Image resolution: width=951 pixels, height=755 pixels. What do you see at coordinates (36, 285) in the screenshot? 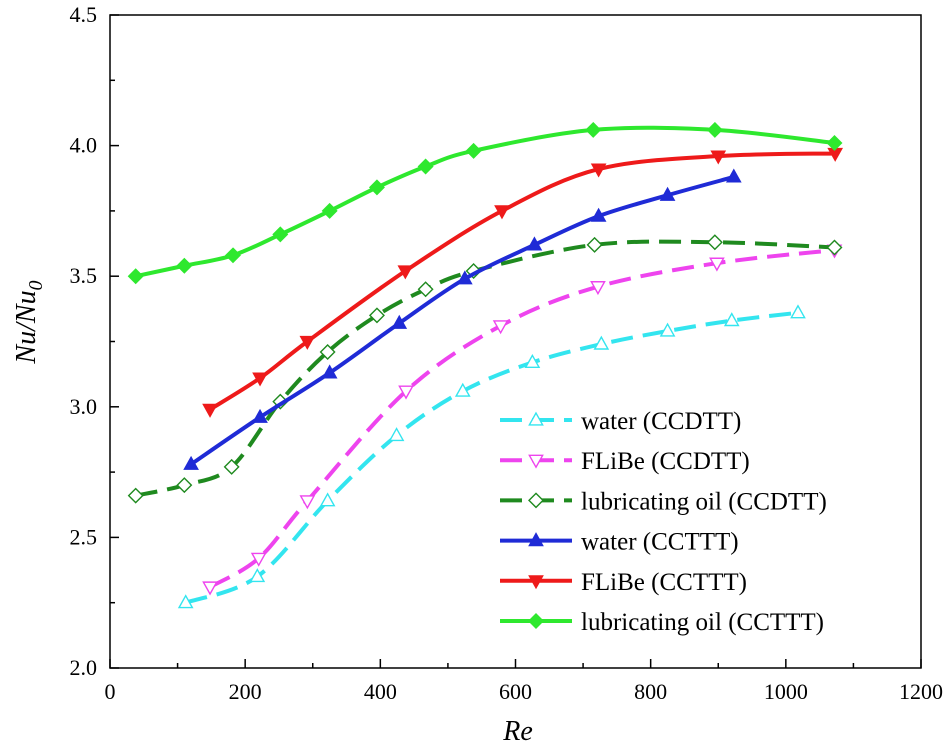
I see `y-axis-title-subscript: 0` at bounding box center [36, 285].